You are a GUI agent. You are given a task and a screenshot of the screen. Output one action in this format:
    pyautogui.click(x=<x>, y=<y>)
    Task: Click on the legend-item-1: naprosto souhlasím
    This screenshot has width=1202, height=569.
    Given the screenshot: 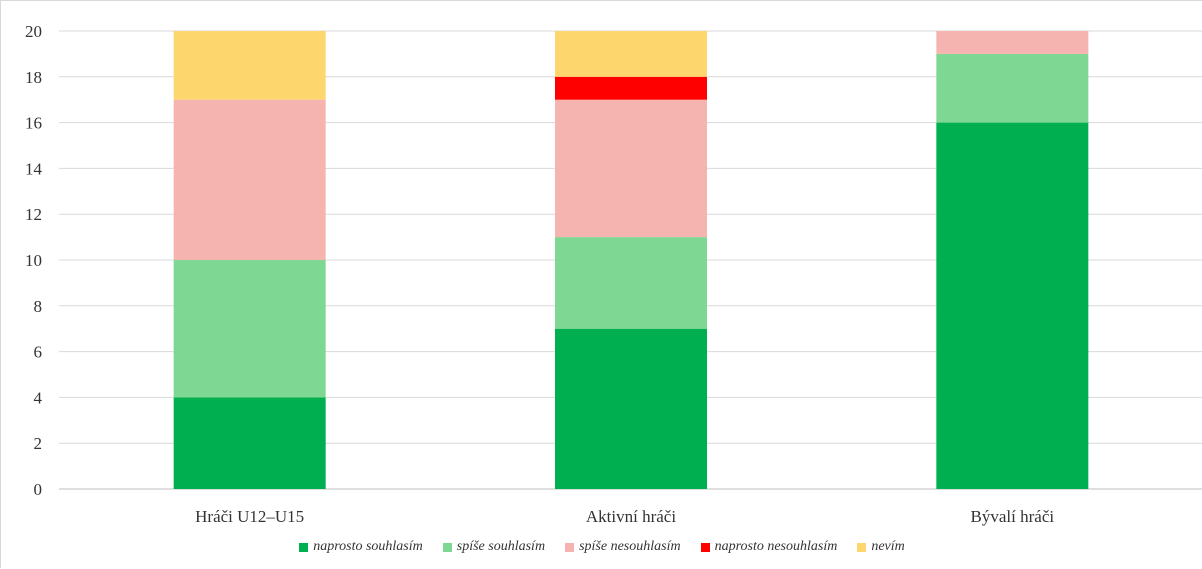 What is the action you would take?
    pyautogui.click(x=361, y=547)
    